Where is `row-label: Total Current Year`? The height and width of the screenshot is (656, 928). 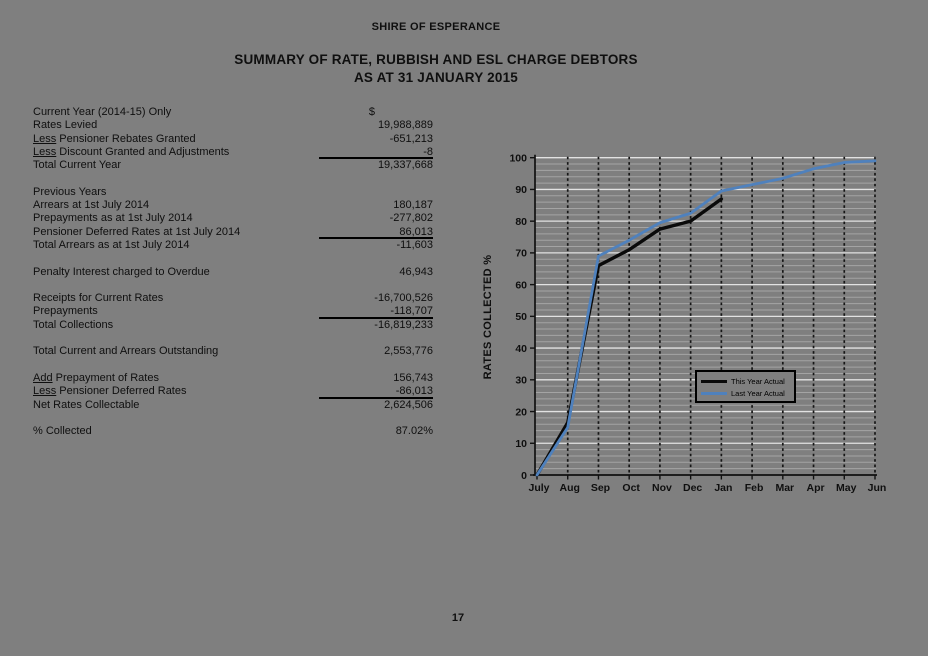
row-label: Total Current Year is located at coordinates (77, 165).